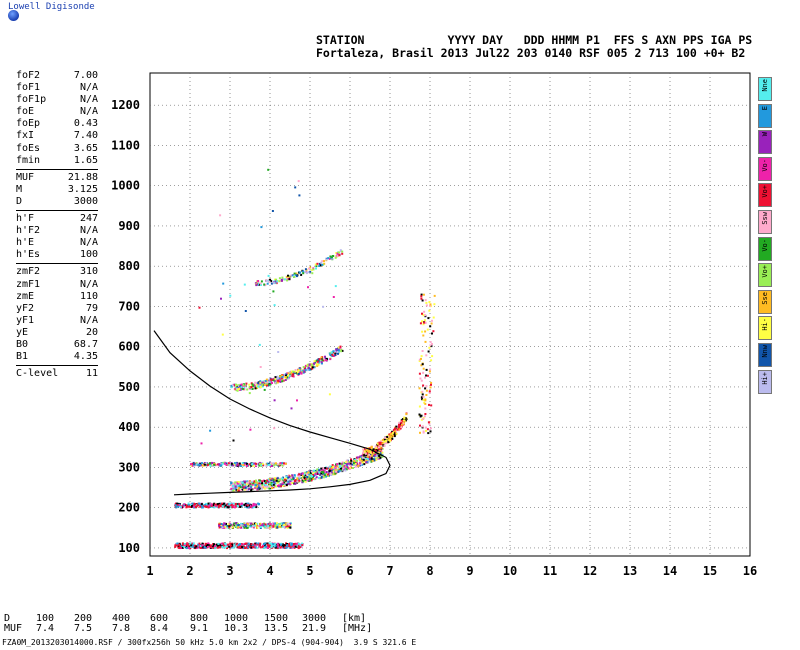  Describe the element at coordinates (357, 628) in the screenshot. I see `muf-muf-unit: [MHz]` at that location.